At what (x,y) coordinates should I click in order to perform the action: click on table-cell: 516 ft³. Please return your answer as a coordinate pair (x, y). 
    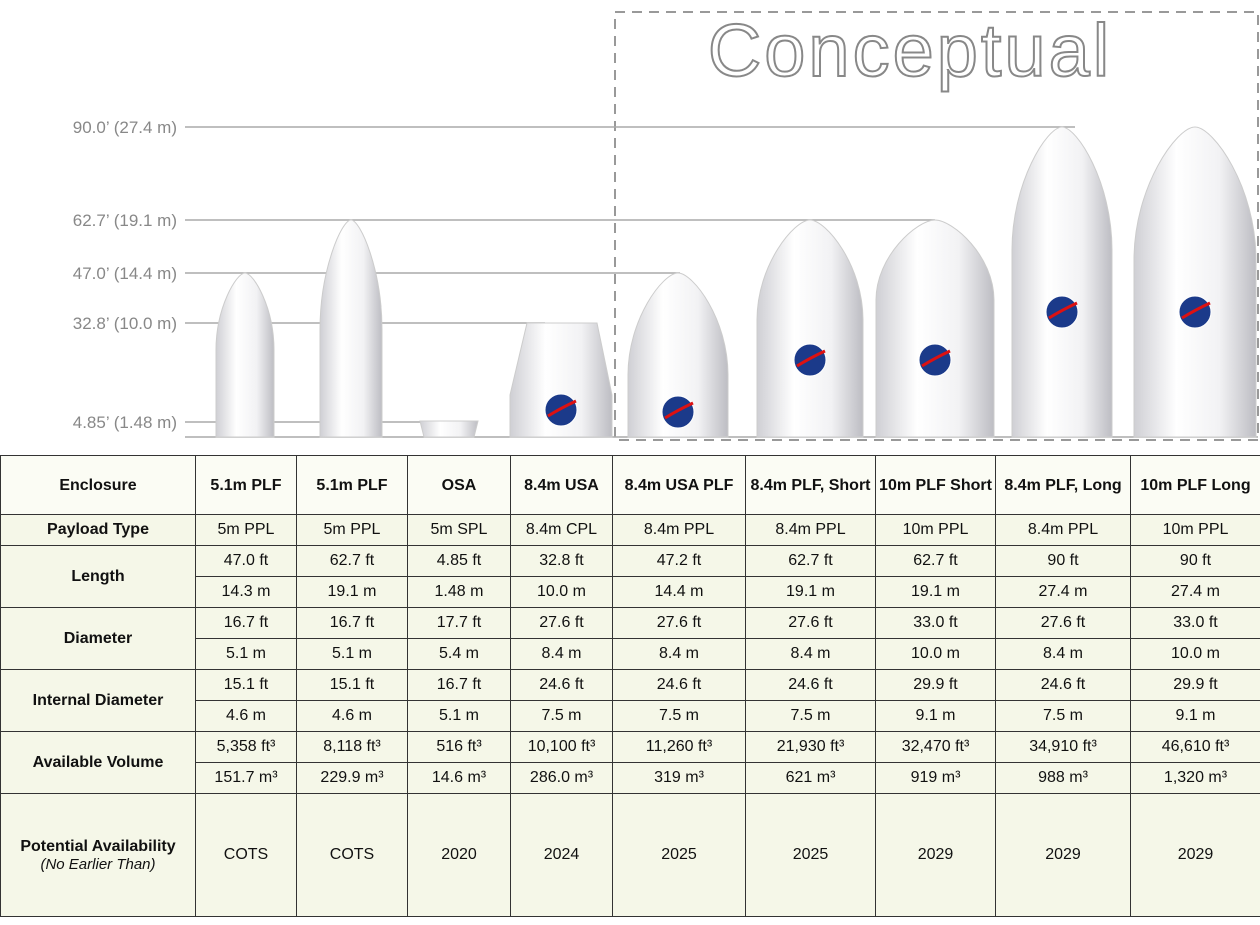
    Looking at the image, I should click on (459, 747).